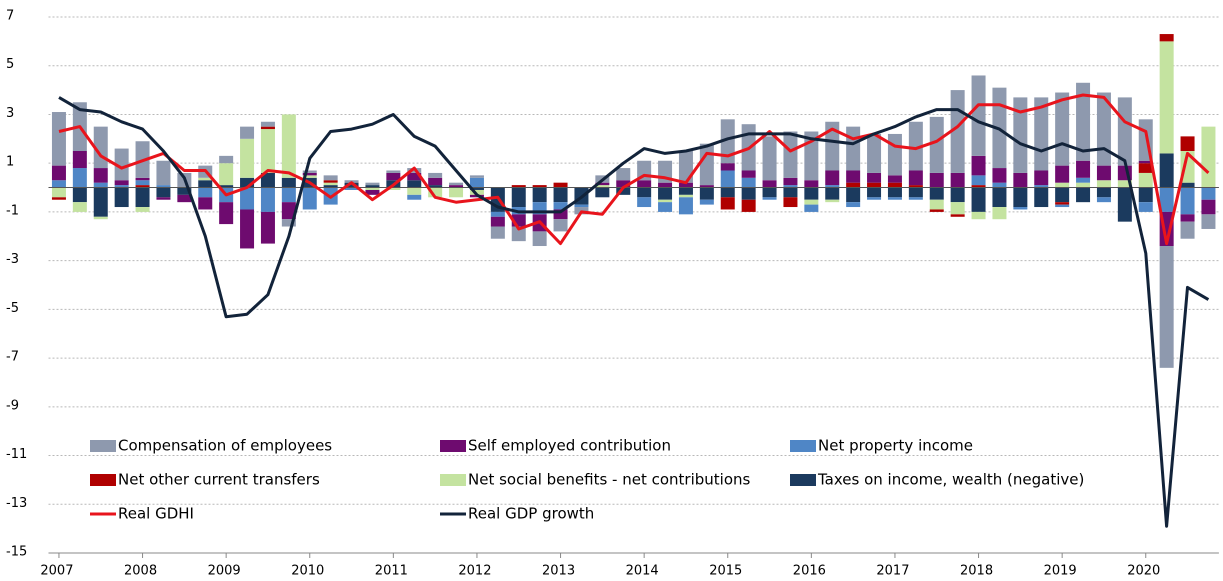  Describe the element at coordinates (558, 571) in the screenshot. I see `x-tick-label: 2013` at that location.